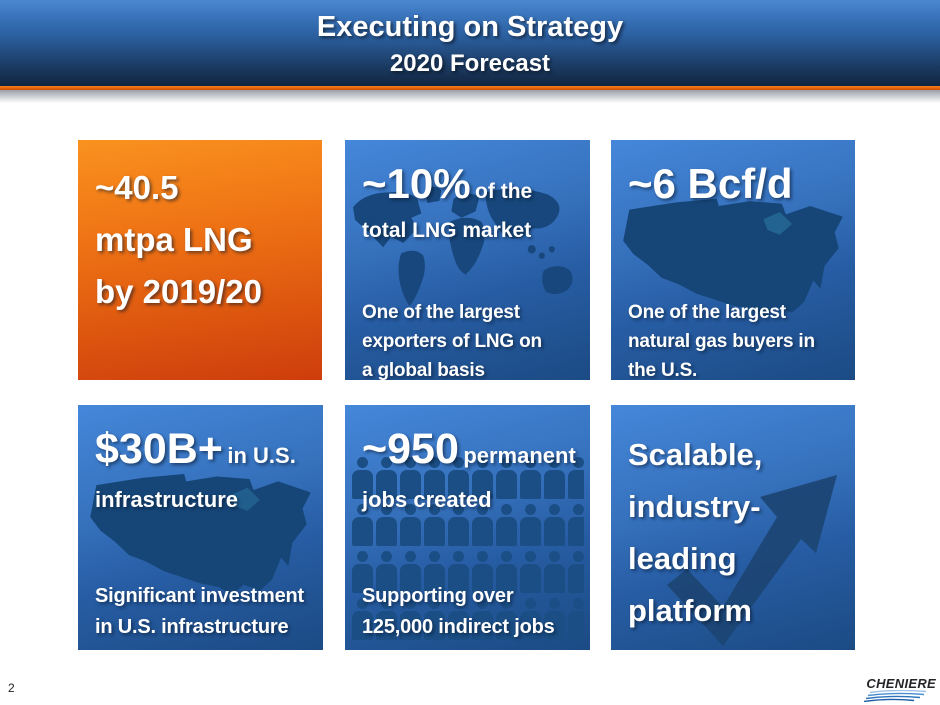 This screenshot has height=705, width=940. I want to click on headline-line2: jobs created, so click(427, 499).